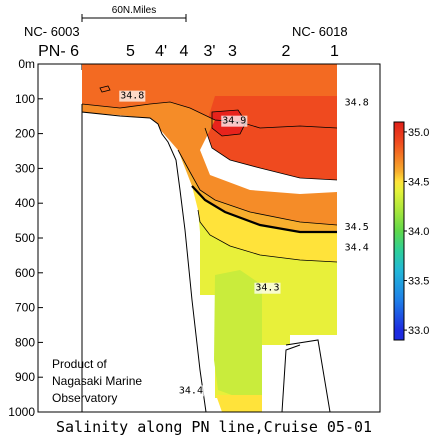 The width and height of the screenshot is (429, 438). Describe the element at coordinates (26, 64) in the screenshot. I see `y-tick-label: 0m` at that location.